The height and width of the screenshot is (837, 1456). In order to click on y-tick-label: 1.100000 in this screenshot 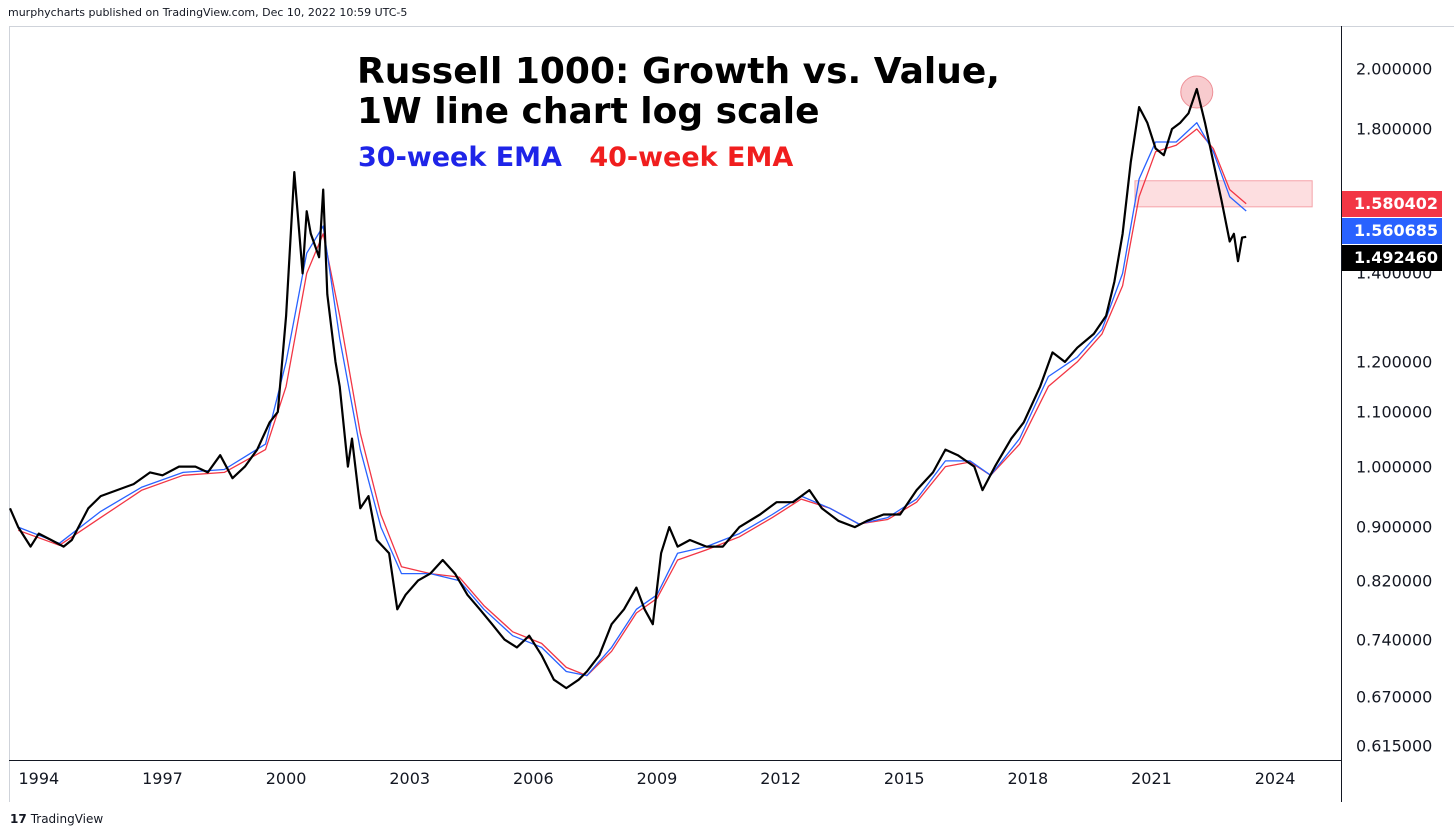, I will do `click(1394, 412)`.